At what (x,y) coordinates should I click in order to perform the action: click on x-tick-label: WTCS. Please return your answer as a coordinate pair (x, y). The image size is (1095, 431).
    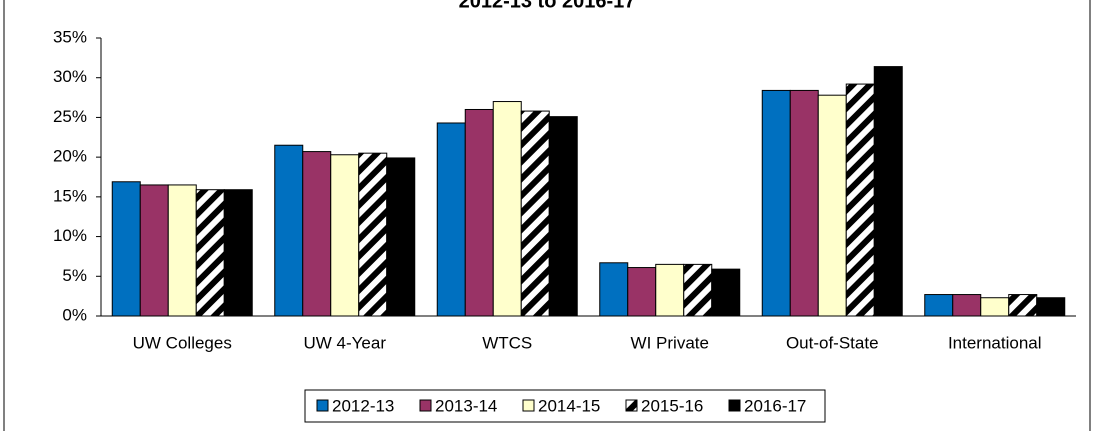
    Looking at the image, I should click on (507, 342).